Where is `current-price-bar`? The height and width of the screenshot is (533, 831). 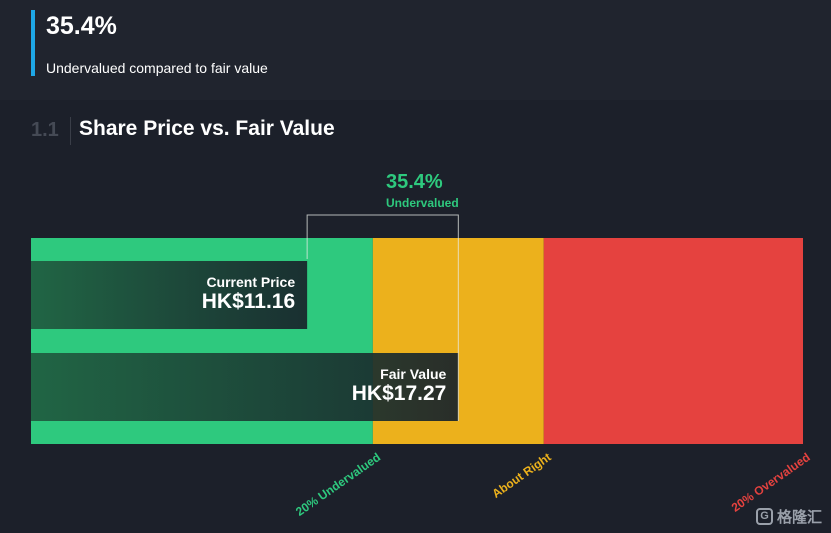 current-price-bar is located at coordinates (169, 295).